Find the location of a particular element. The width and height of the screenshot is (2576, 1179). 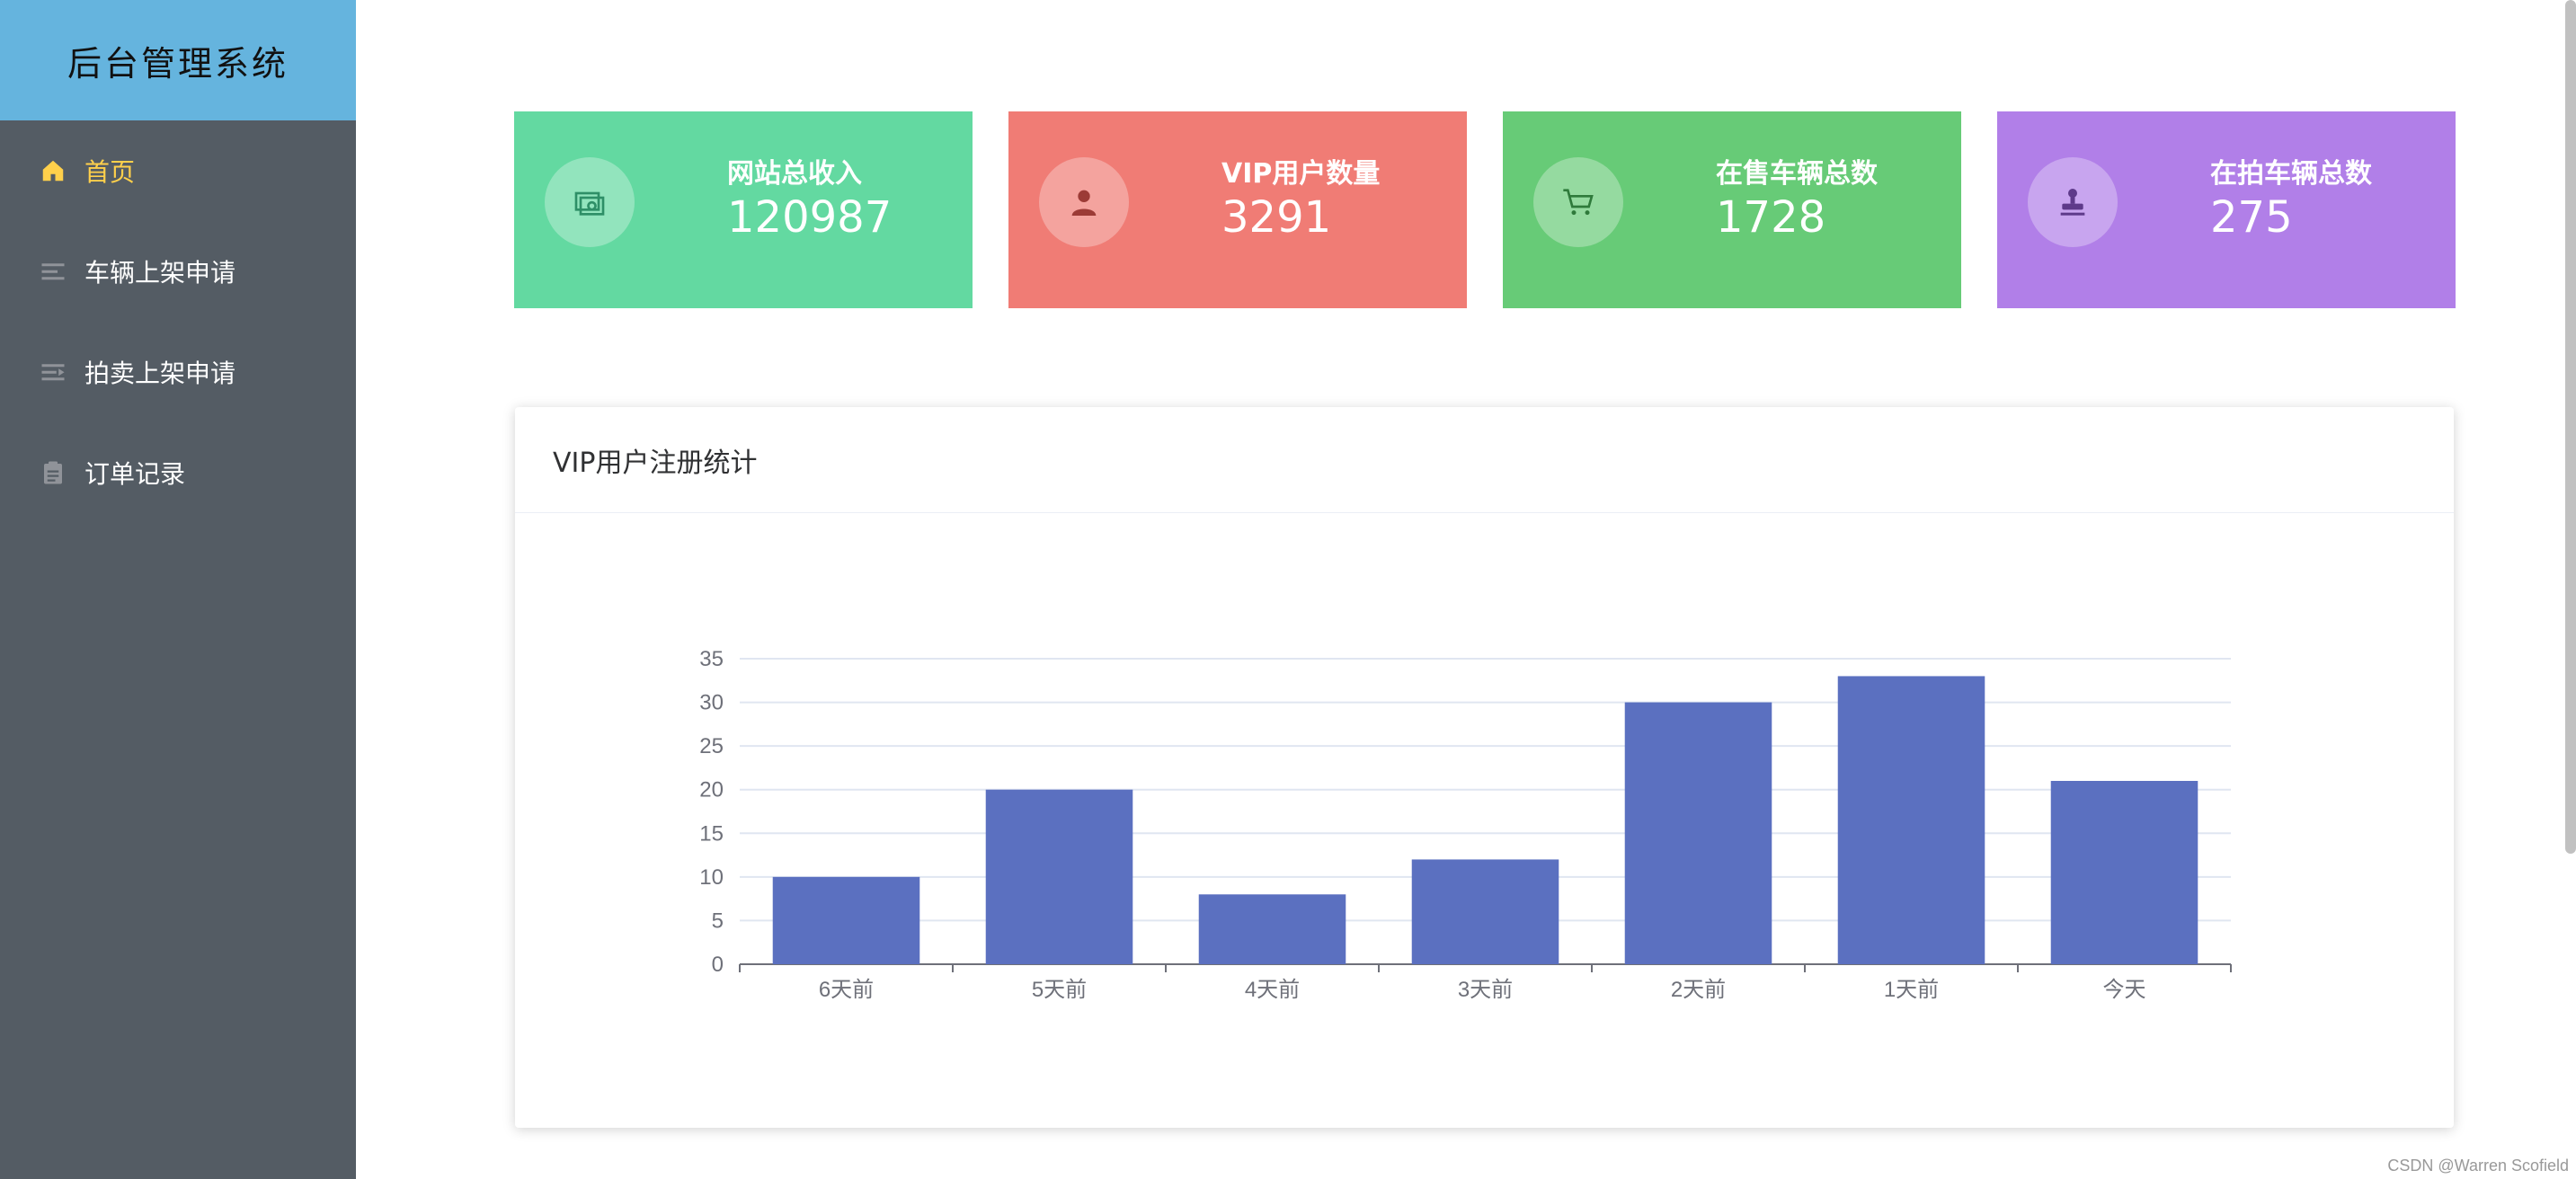

home-icon is located at coordinates (53, 170).